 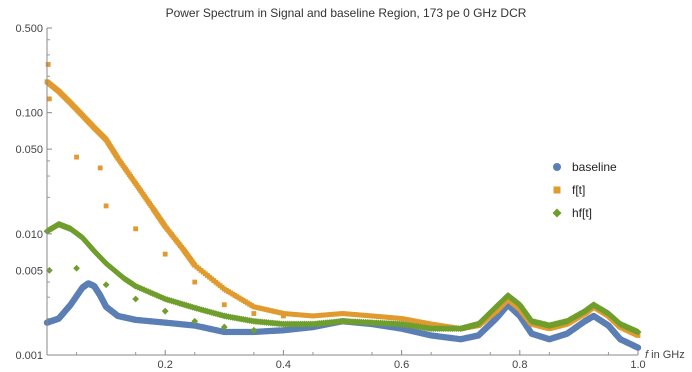 I want to click on legend-item-f-t: f[t], so click(x=569, y=190).